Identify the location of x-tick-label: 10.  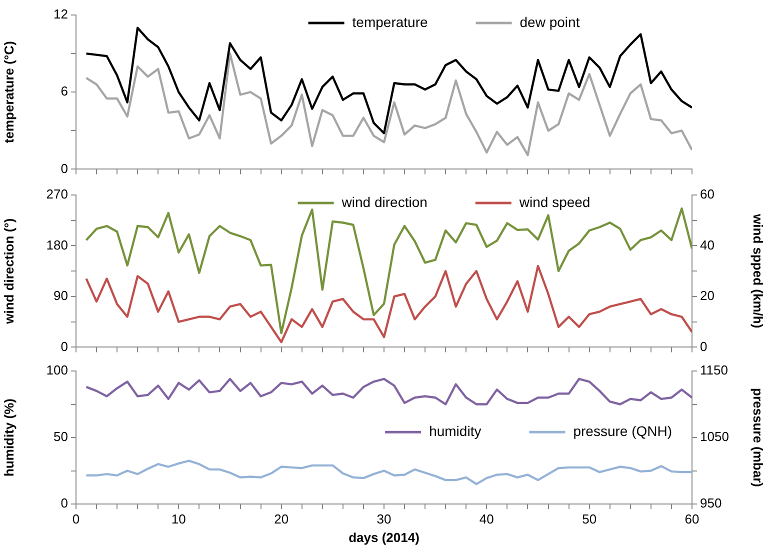
(178, 518).